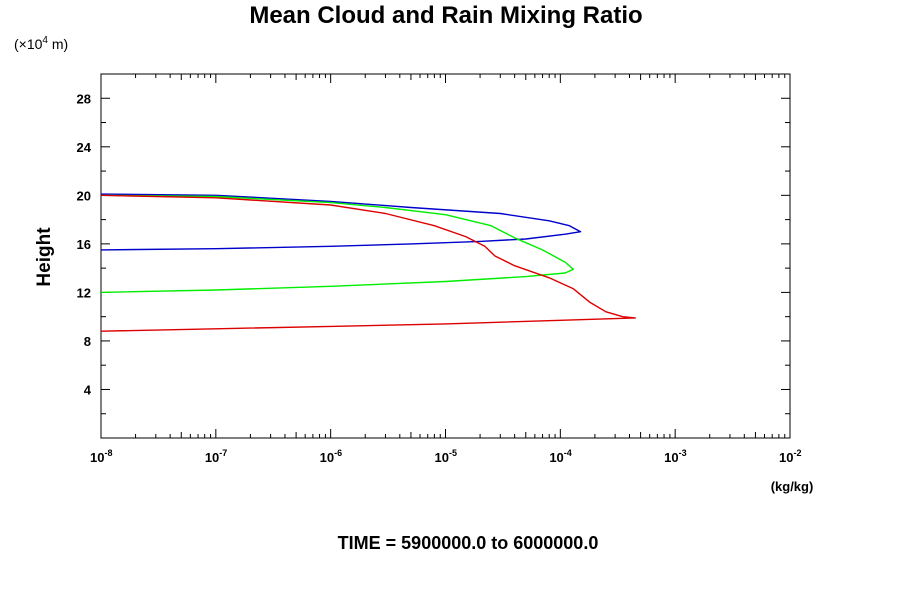 This screenshot has width=900, height=600. What do you see at coordinates (58, 44) in the screenshot?
I see `y-unit-suffix: m)` at bounding box center [58, 44].